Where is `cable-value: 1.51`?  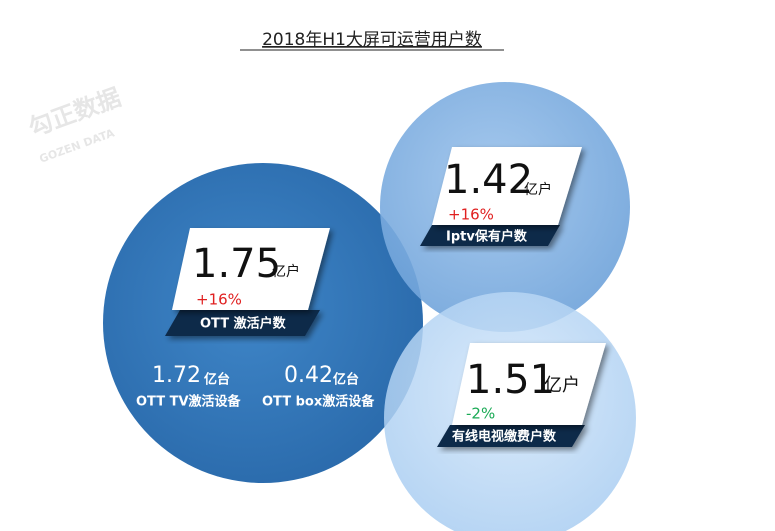
cable-value: 1.51 is located at coordinates (510, 380).